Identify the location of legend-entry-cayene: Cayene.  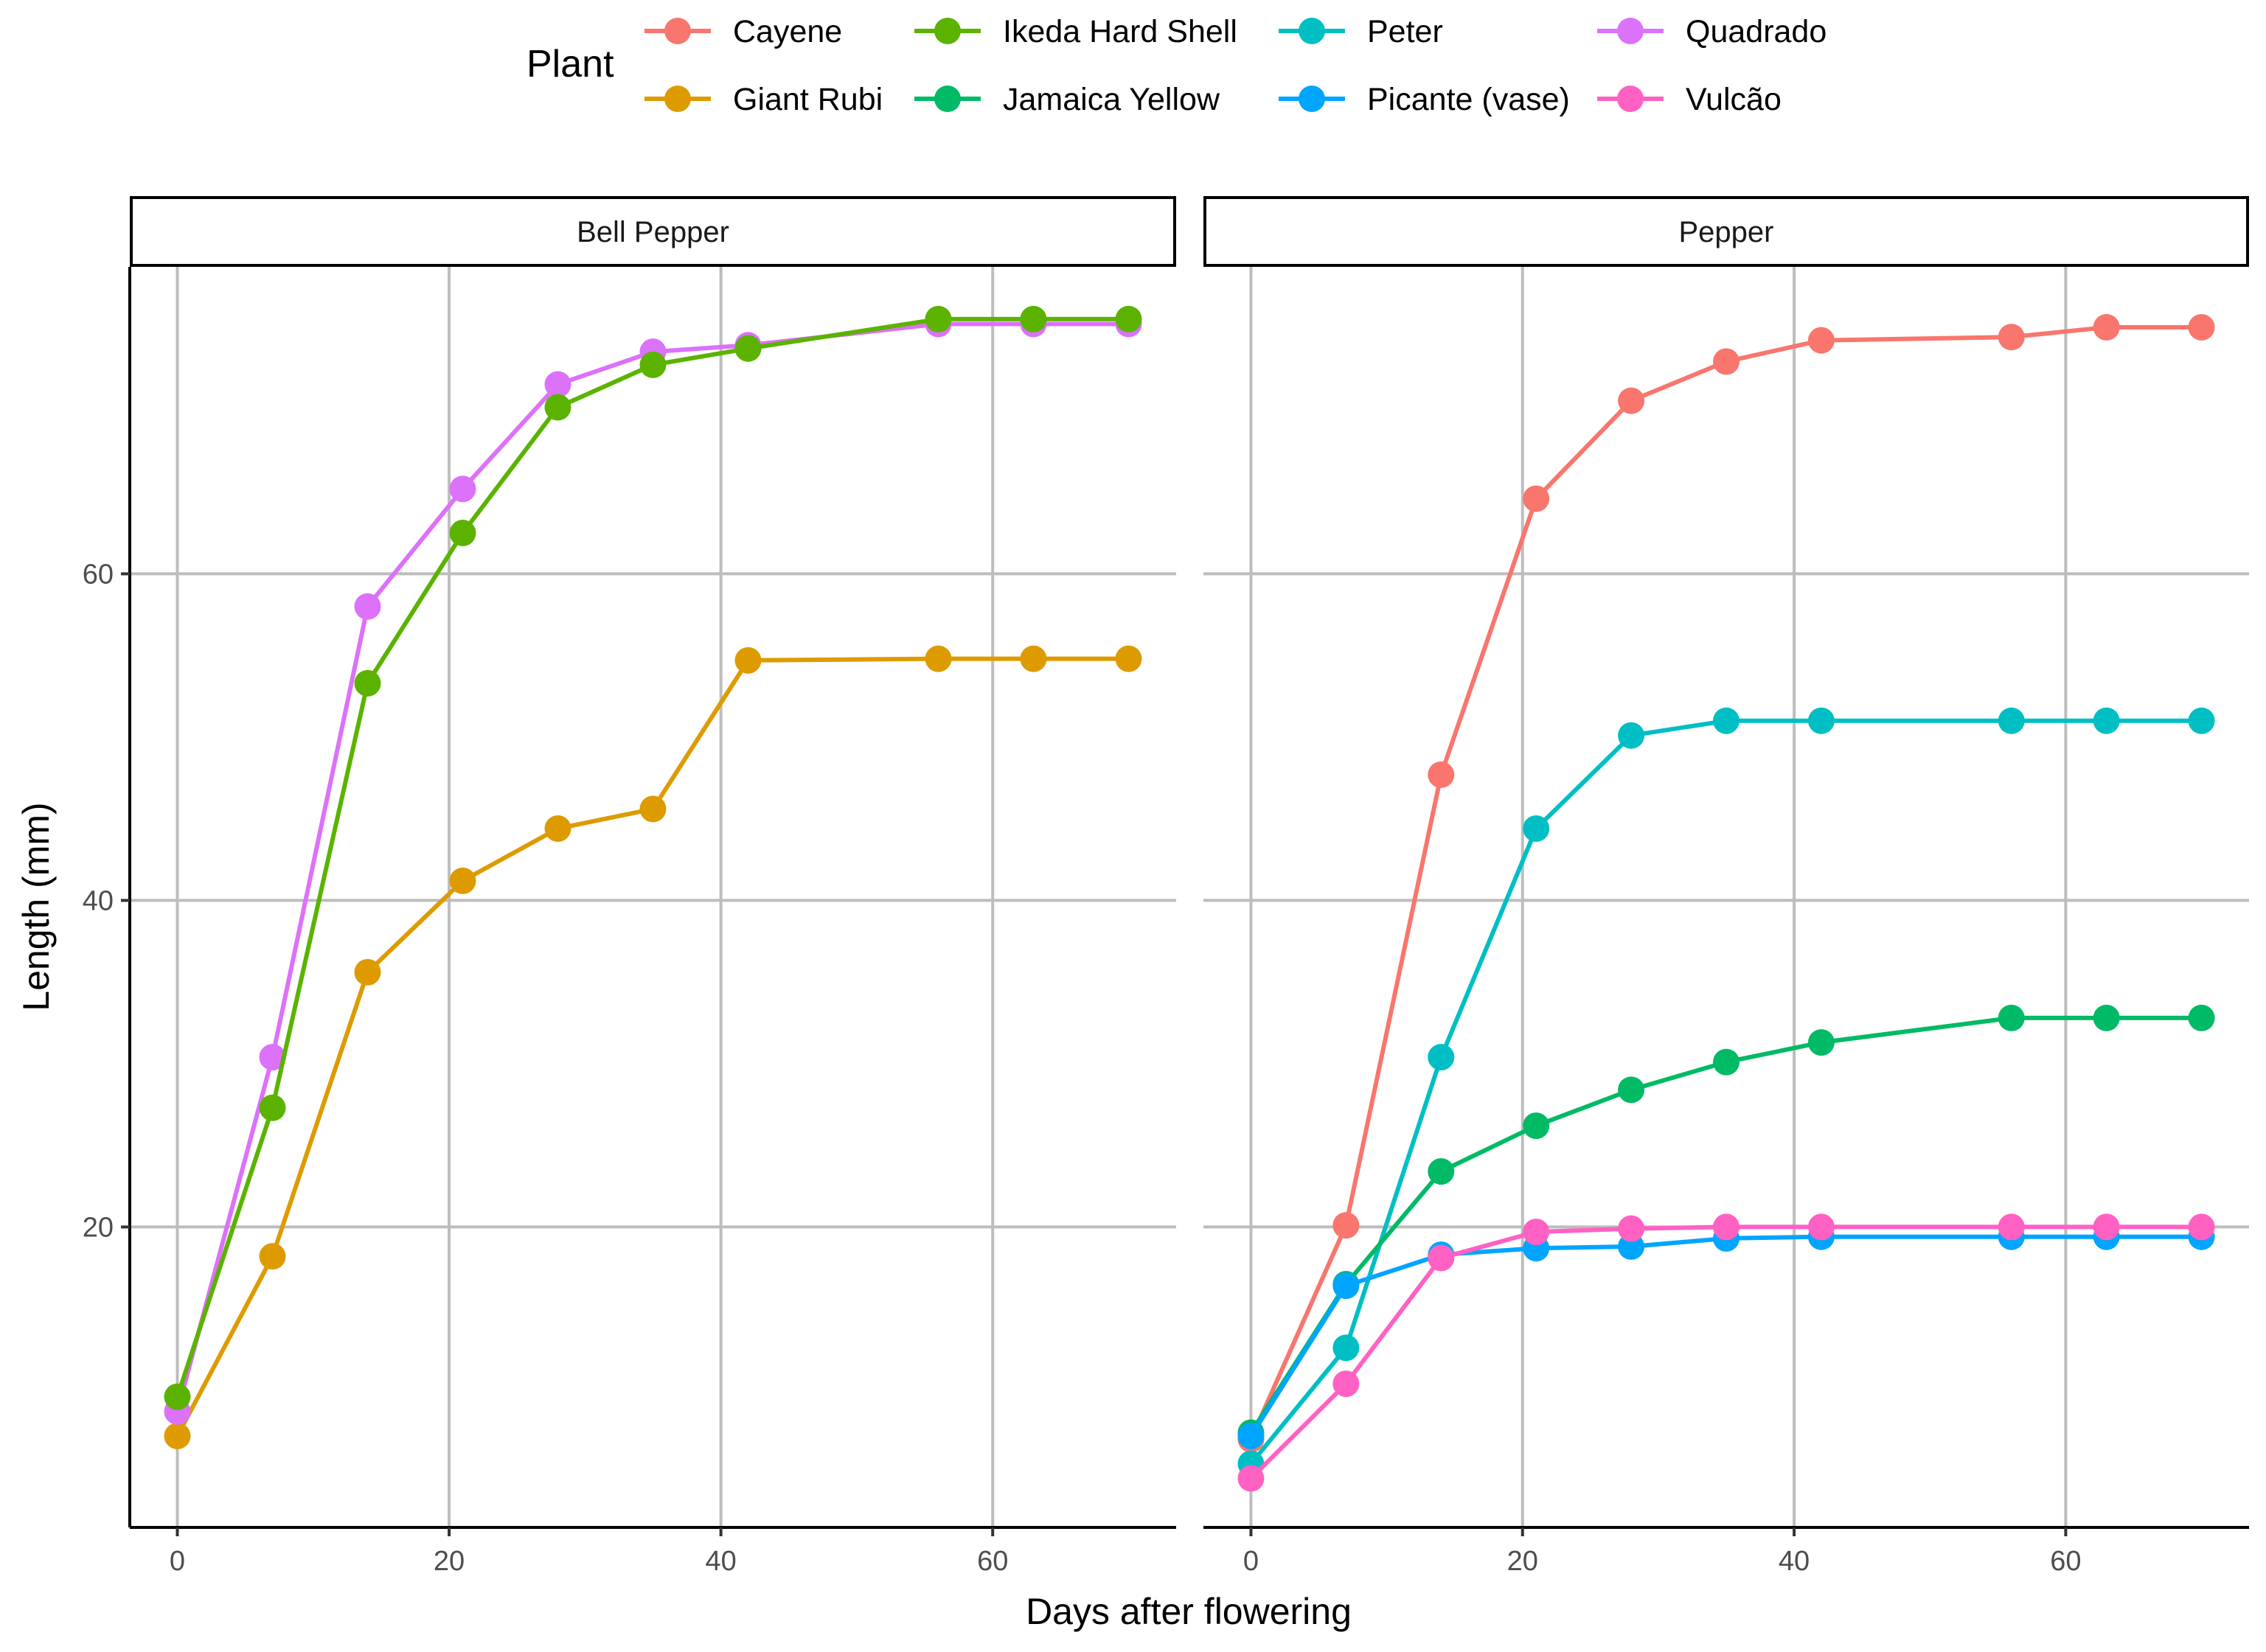
(743, 32).